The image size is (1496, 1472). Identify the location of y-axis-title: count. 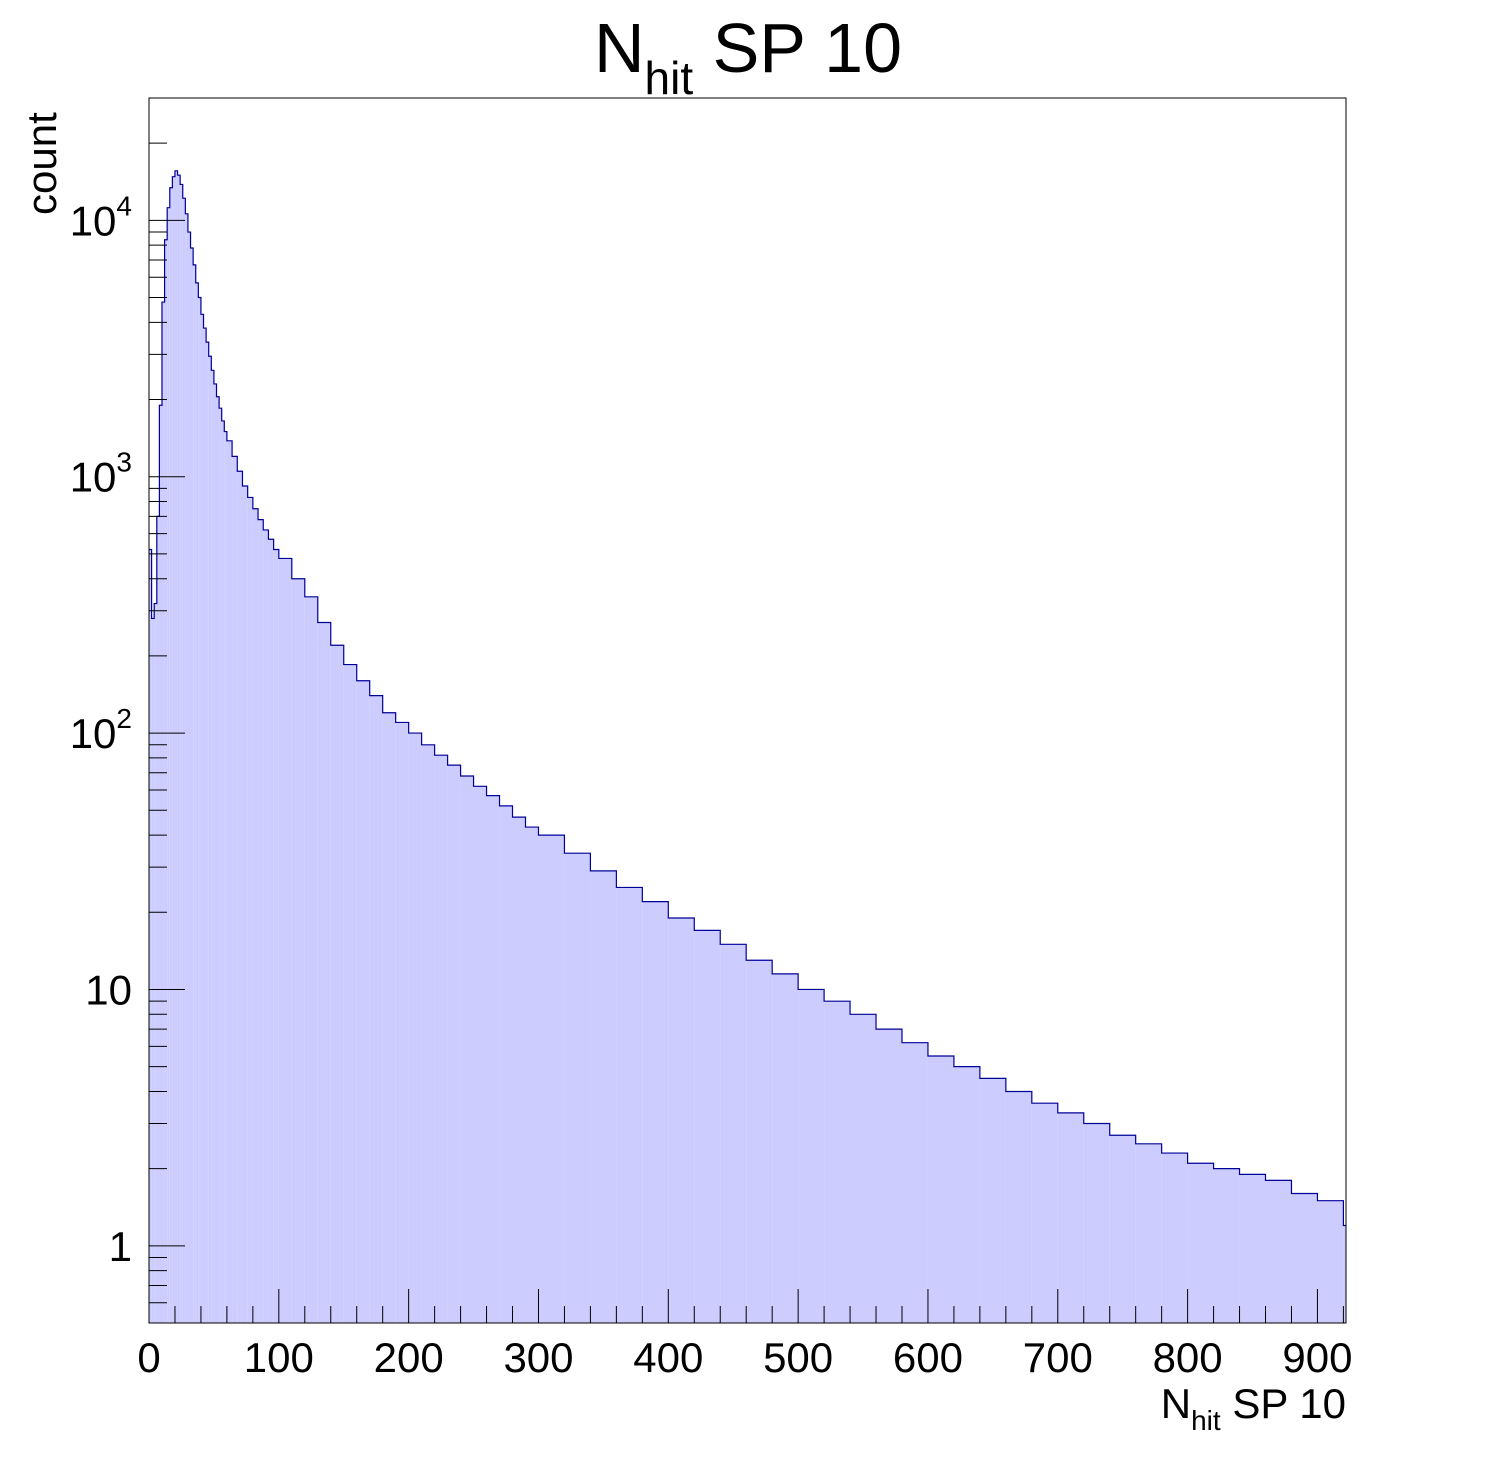
(41, 163).